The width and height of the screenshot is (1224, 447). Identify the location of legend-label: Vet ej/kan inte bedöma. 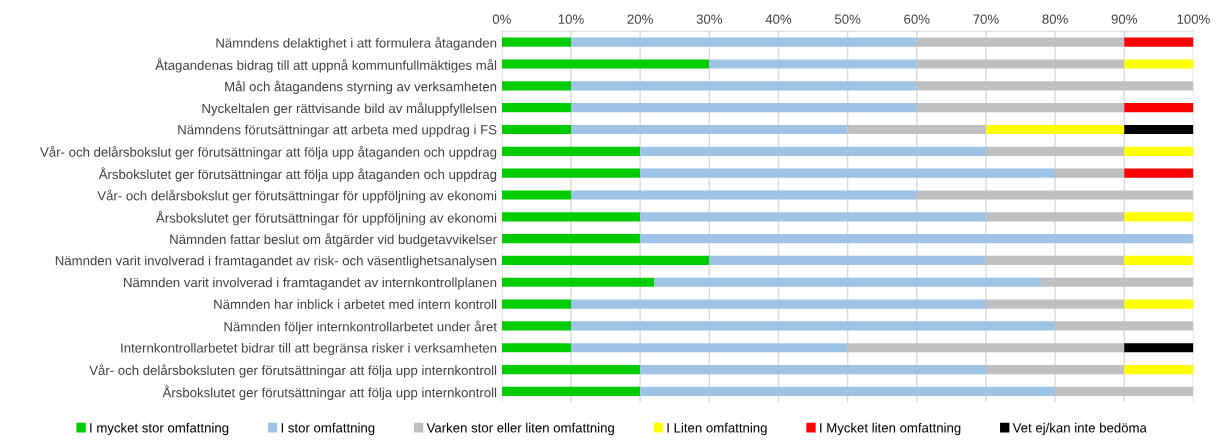
(1079, 429).